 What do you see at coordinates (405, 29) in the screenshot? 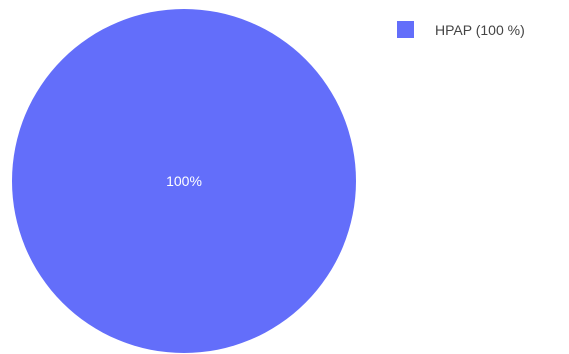
I see `legend-swatch` at bounding box center [405, 29].